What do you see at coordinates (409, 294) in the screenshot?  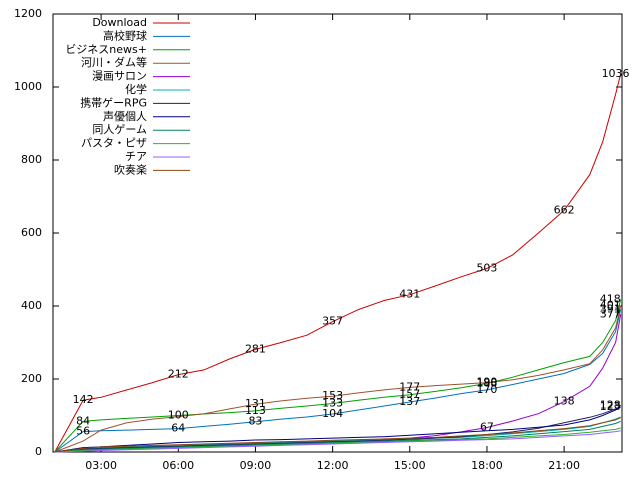 I see `annotation: 431` at bounding box center [409, 294].